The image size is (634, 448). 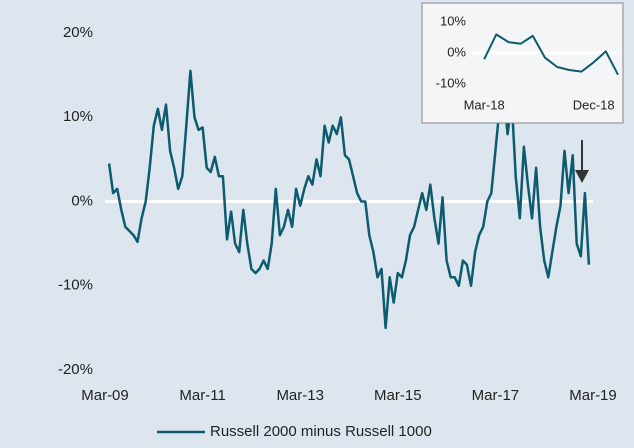 What do you see at coordinates (551, 54) in the screenshot?
I see `series-line` at bounding box center [551, 54].